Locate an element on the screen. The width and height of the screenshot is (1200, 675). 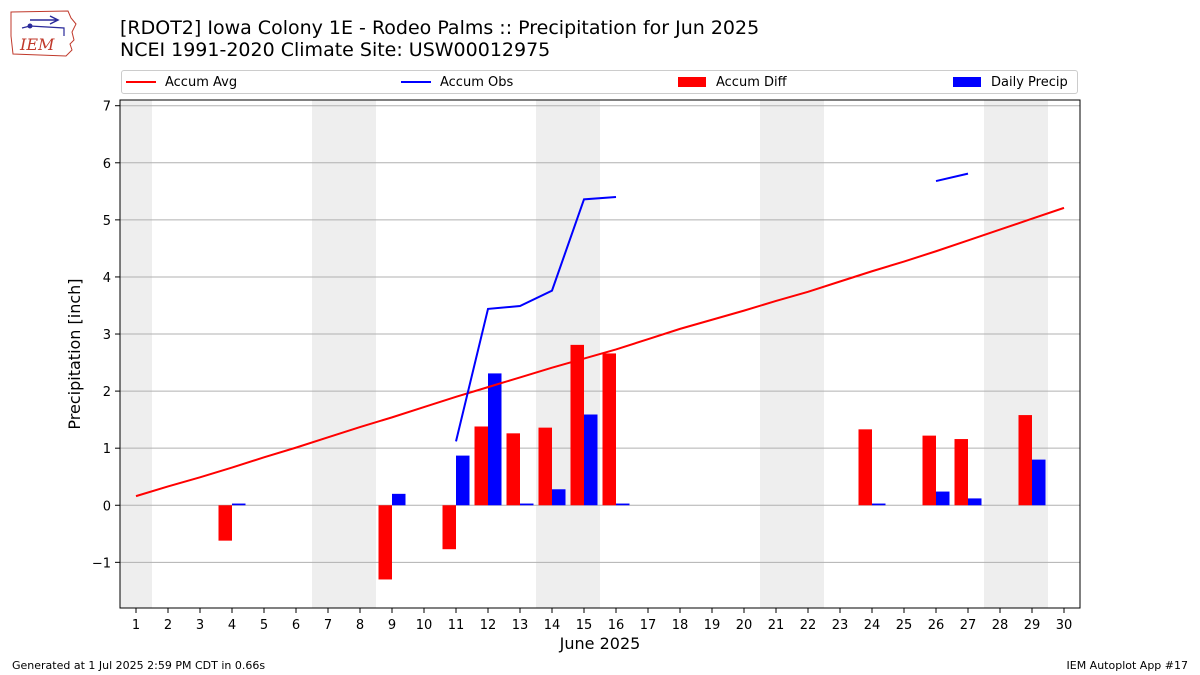
x-tick-label: 25 is located at coordinates (904, 625).